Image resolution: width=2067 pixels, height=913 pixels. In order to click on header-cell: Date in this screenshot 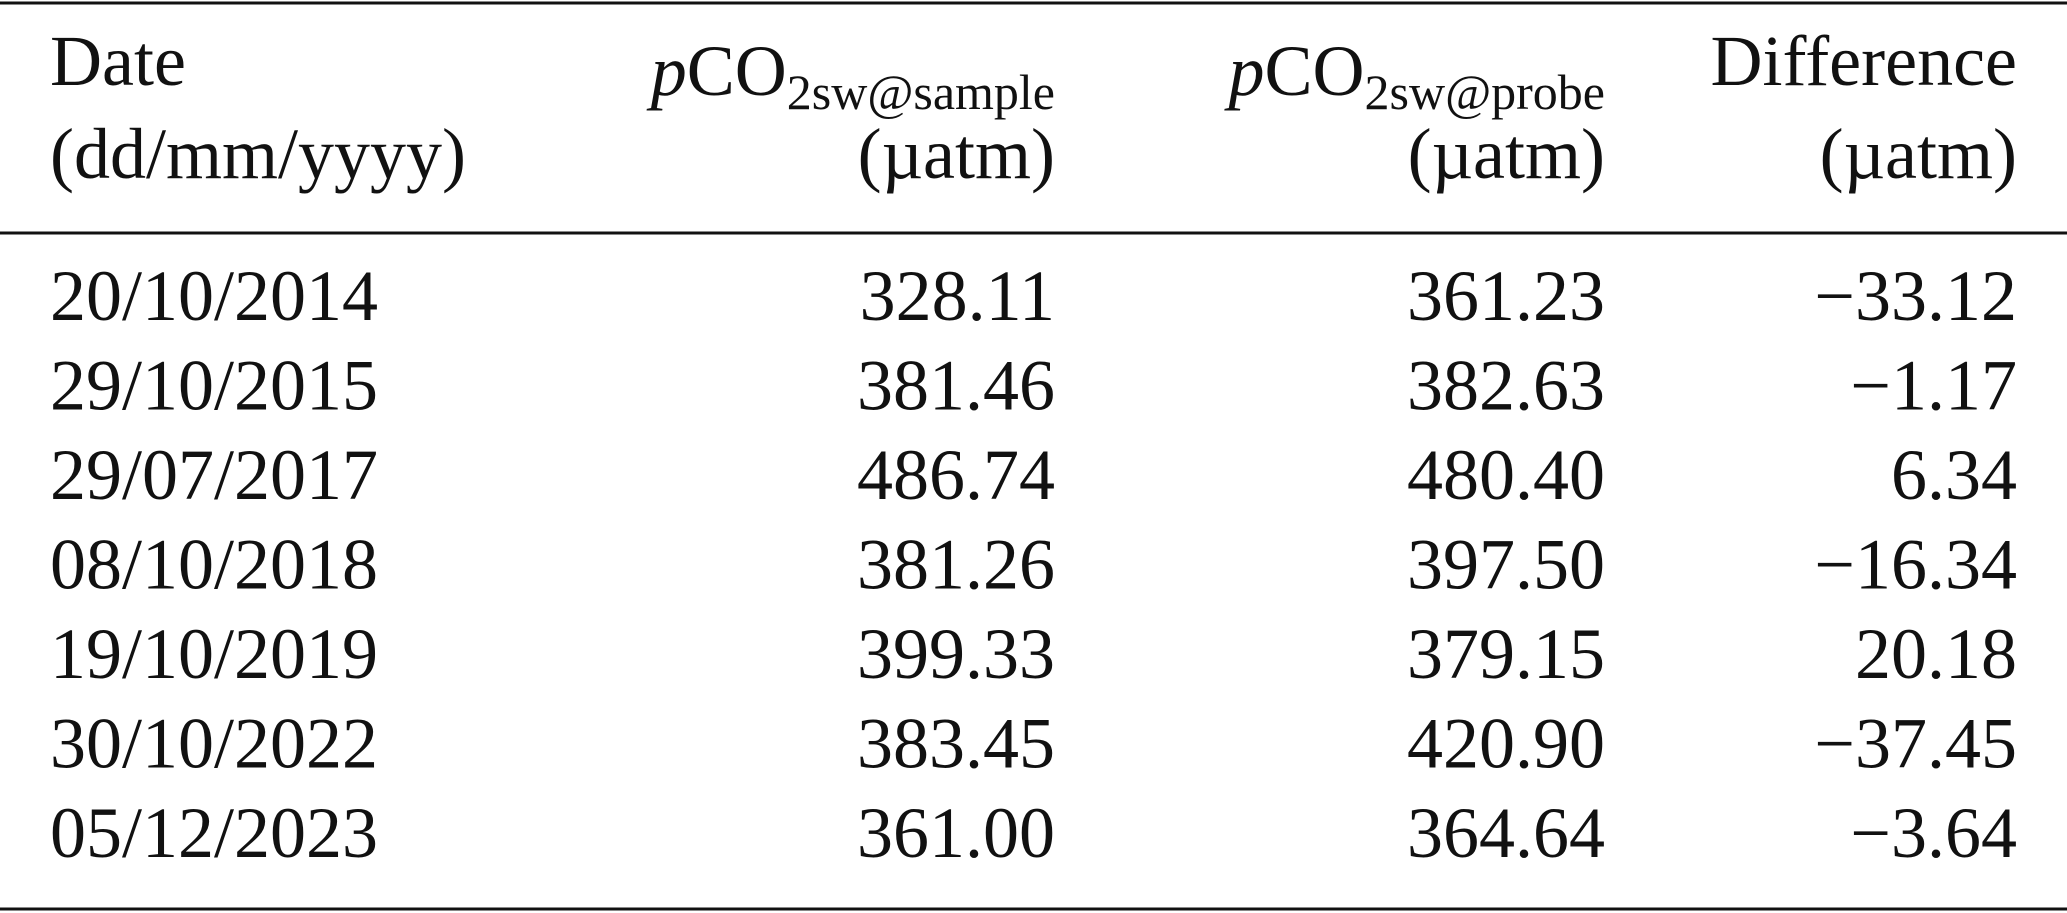, I will do `click(118, 61)`.